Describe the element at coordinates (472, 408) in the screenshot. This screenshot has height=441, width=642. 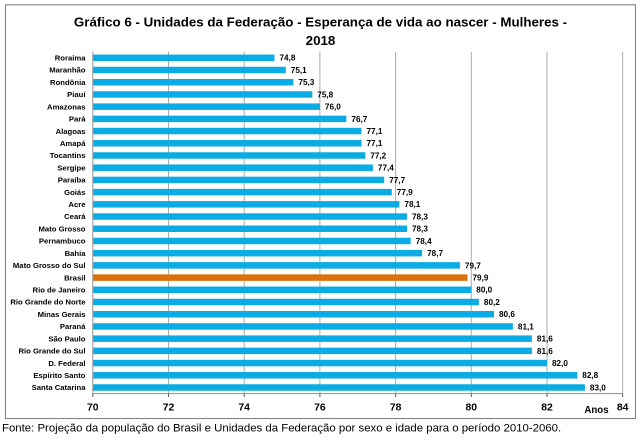
I see `svg-text: 80` at that location.